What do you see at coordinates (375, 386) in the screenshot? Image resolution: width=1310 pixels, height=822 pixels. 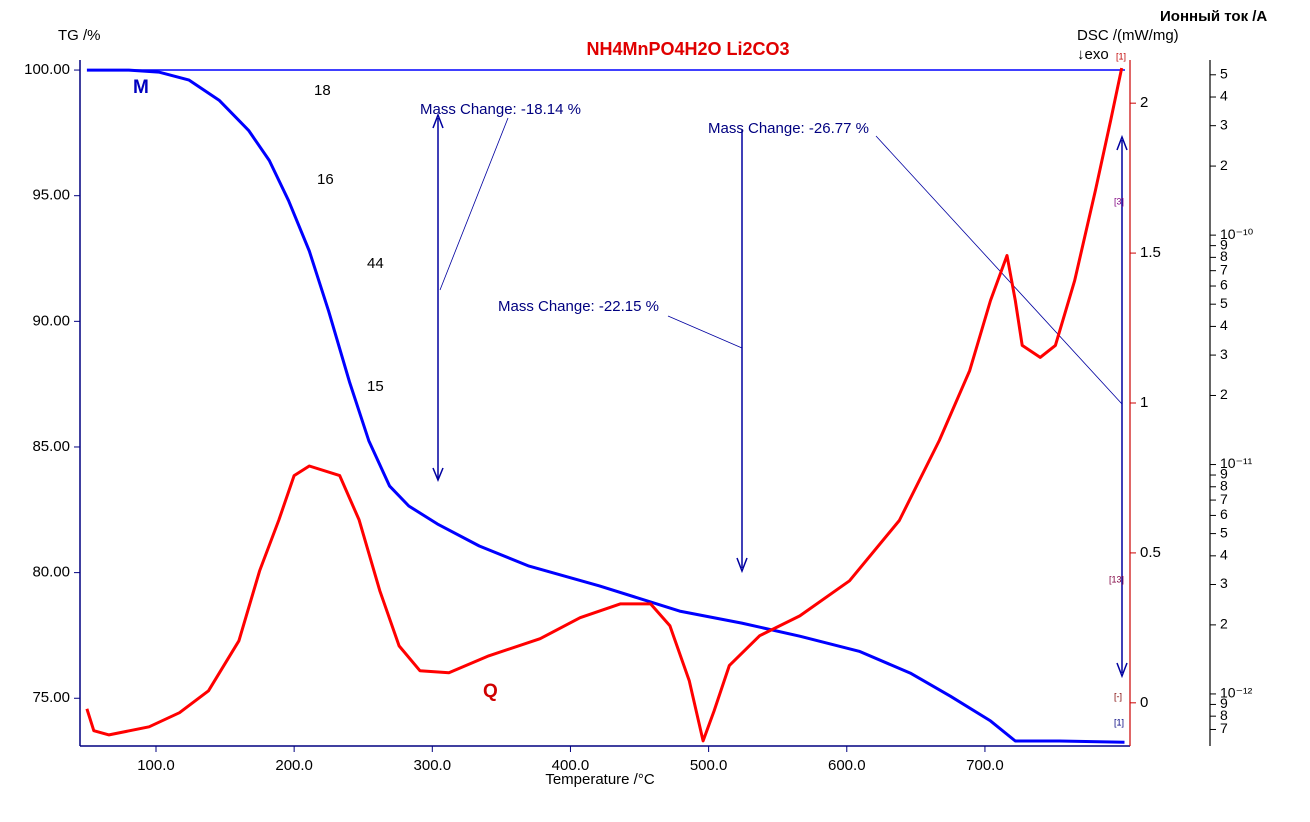 I see `annotation: 15` at bounding box center [375, 386].